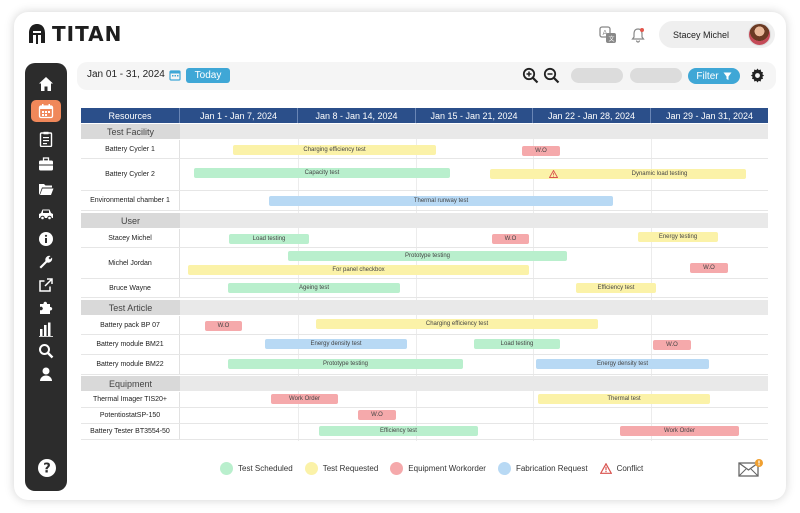 The width and height of the screenshot is (800, 513). Describe the element at coordinates (130, 263) in the screenshot. I see `resource-label: Michel Jordan` at that location.